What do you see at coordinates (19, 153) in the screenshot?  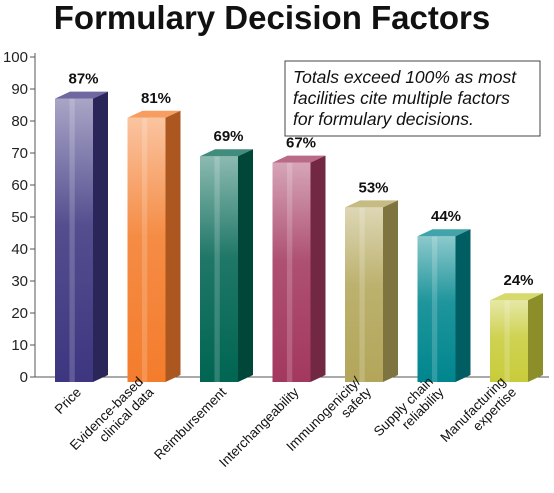 I see `y-tick-label: 70` at bounding box center [19, 153].